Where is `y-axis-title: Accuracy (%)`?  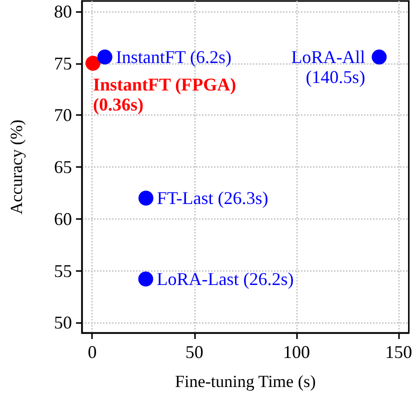
y-axis-title: Accuracy (%) is located at coordinates (16, 167).